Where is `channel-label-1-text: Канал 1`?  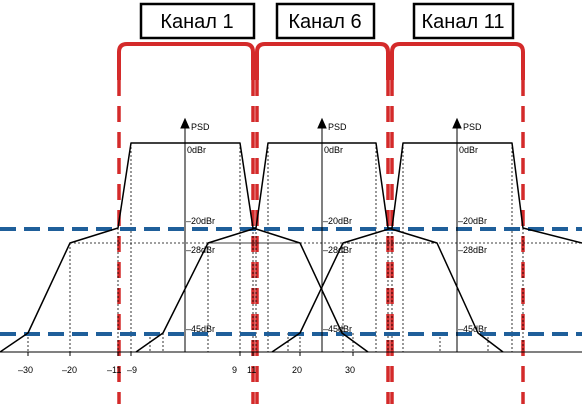
channel-label-1-text: Канал 1 is located at coordinates (196, 22).